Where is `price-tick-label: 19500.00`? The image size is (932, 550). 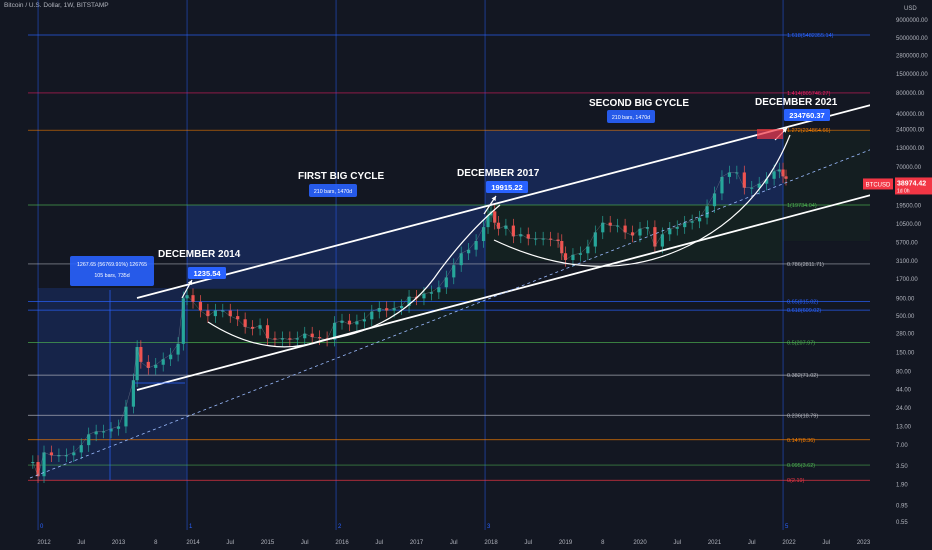 price-tick-label: 19500.00 is located at coordinates (909, 206).